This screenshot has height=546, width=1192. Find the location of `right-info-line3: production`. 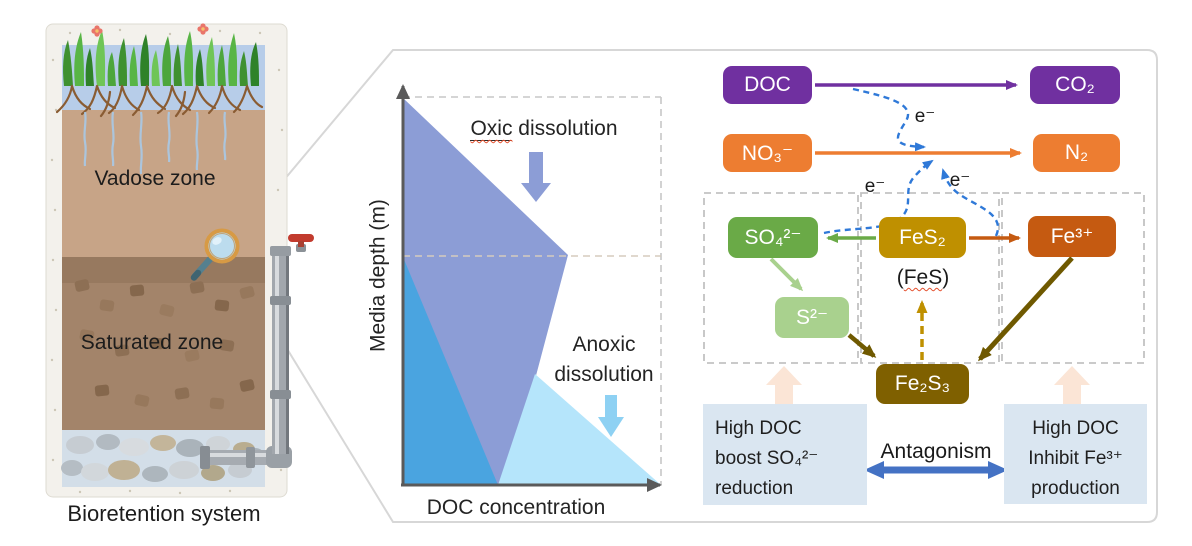

right-info-line3: production is located at coordinates (1075, 488).